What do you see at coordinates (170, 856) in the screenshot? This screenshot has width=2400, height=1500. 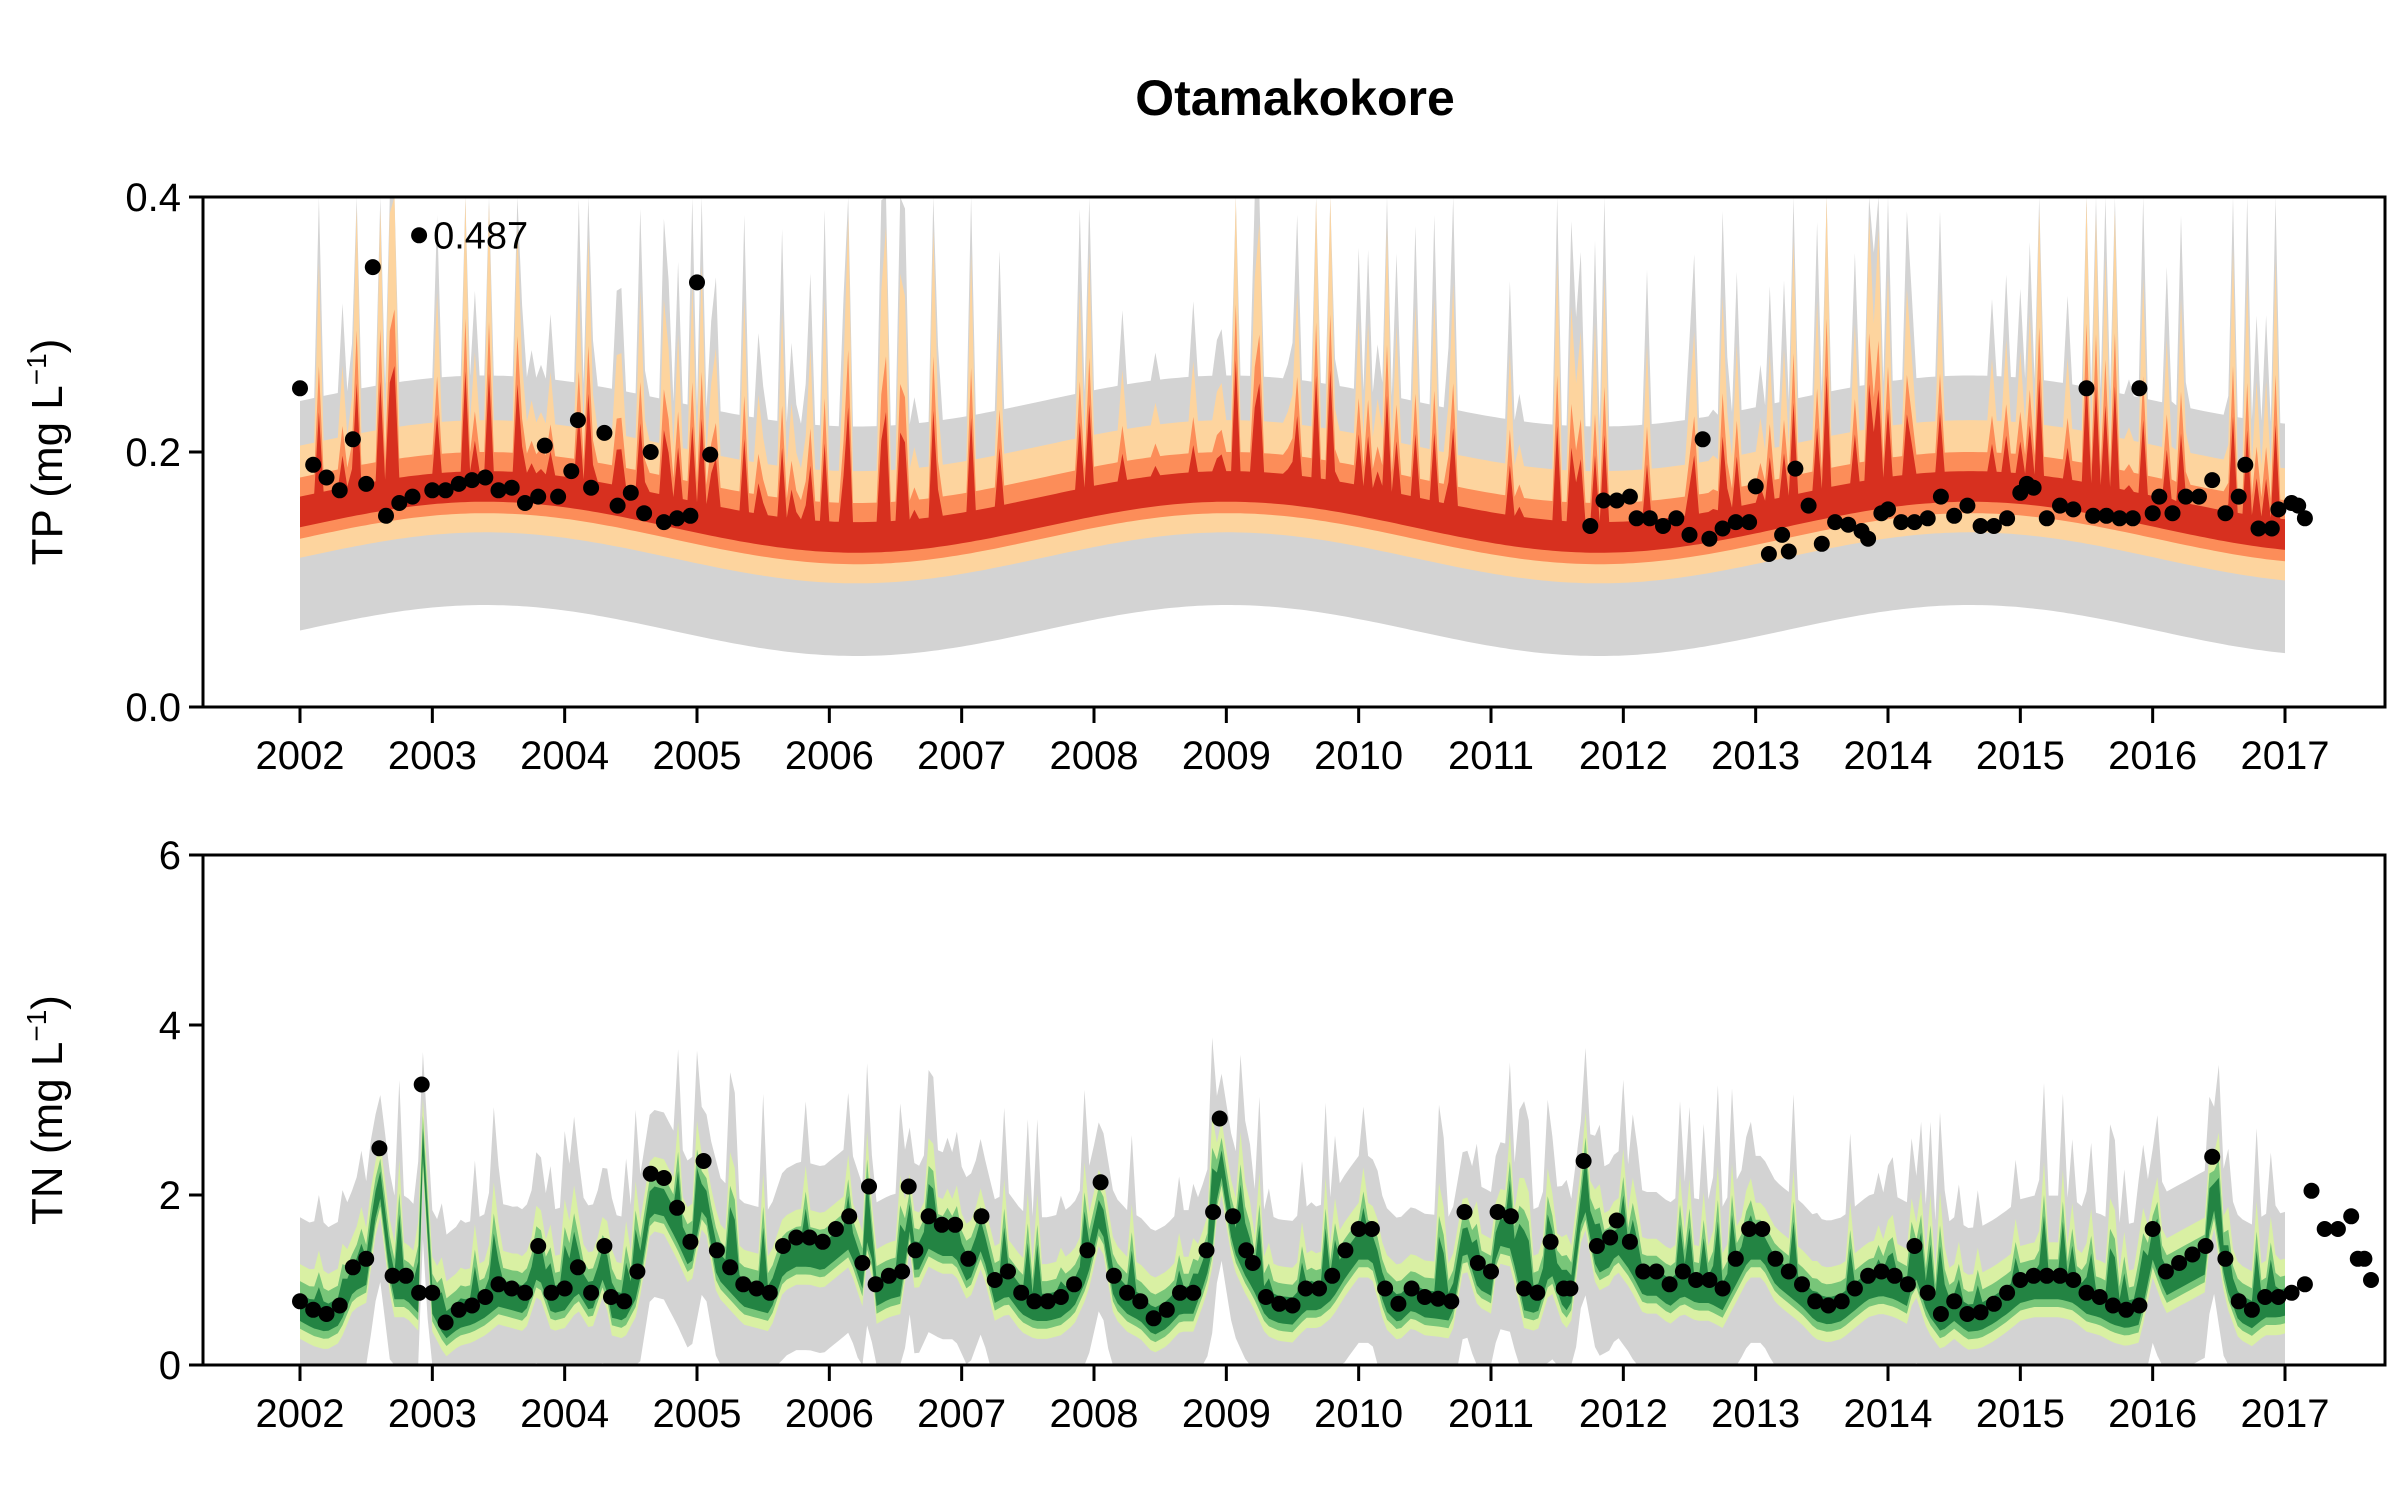 I see `tn-y-tick-label: 6` at bounding box center [170, 856].